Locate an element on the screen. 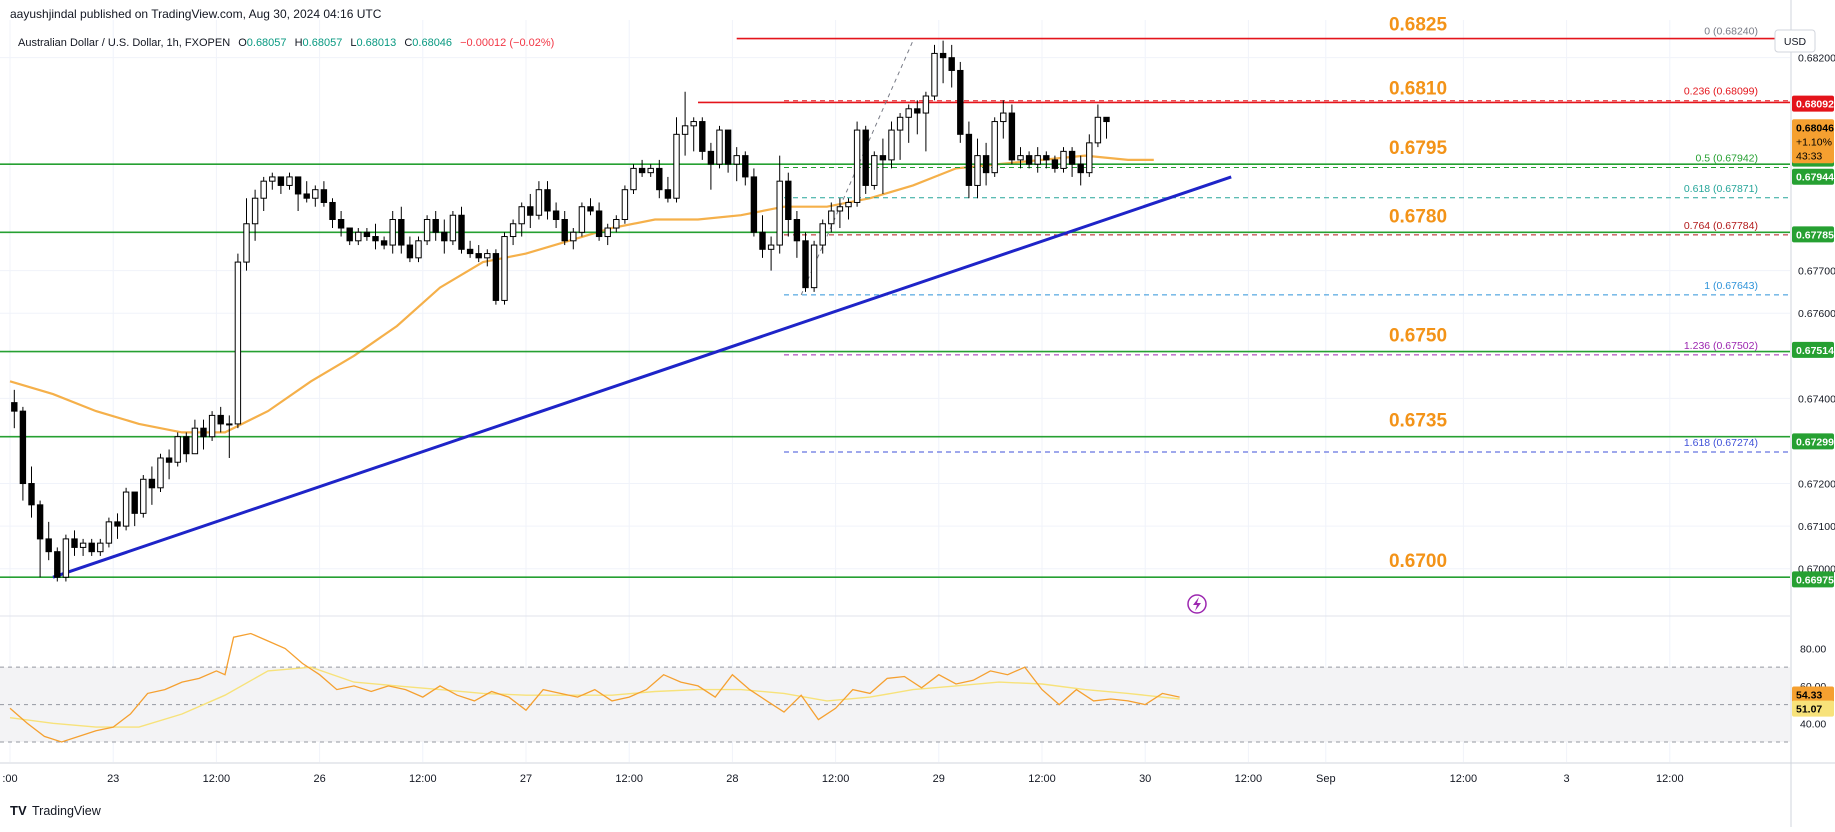 This screenshot has width=1835, height=832. price-axis-tag-text: 0.67514 is located at coordinates (1815, 351).